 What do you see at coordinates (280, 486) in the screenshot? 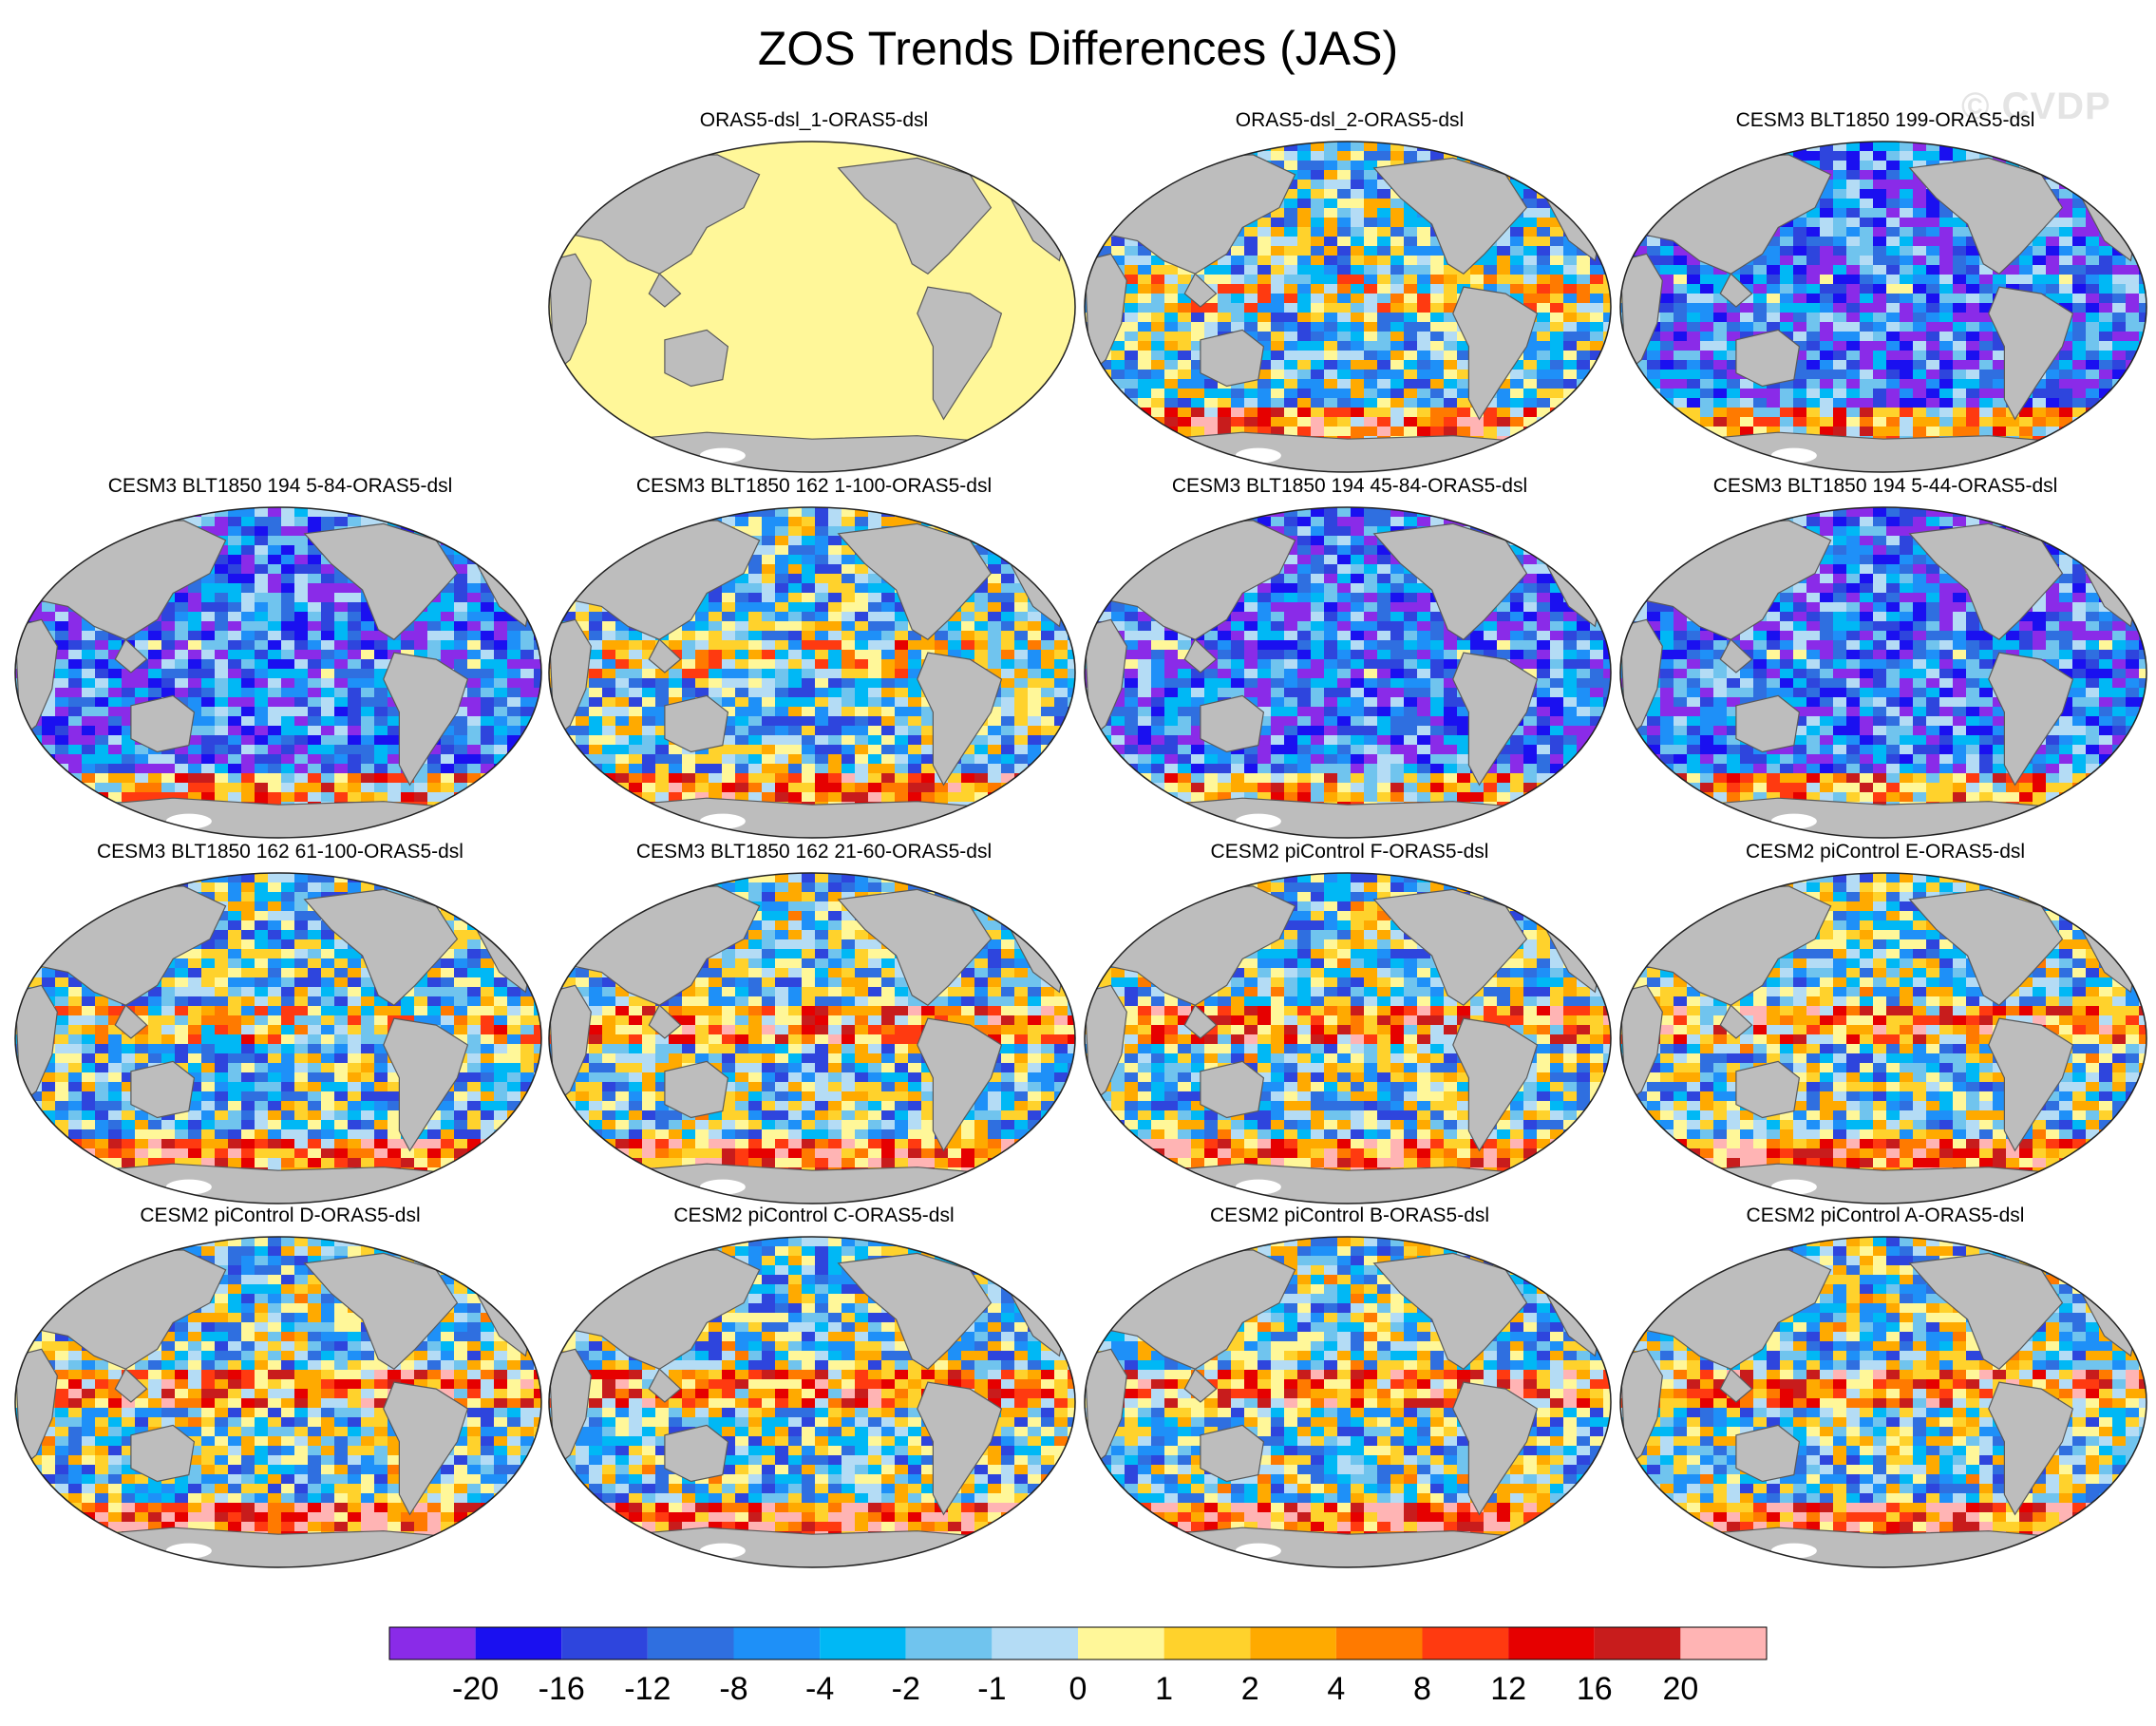
I see `panel-title: CESM3 BLT1850 194 5-84-ORAS5-dsl` at bounding box center [280, 486].